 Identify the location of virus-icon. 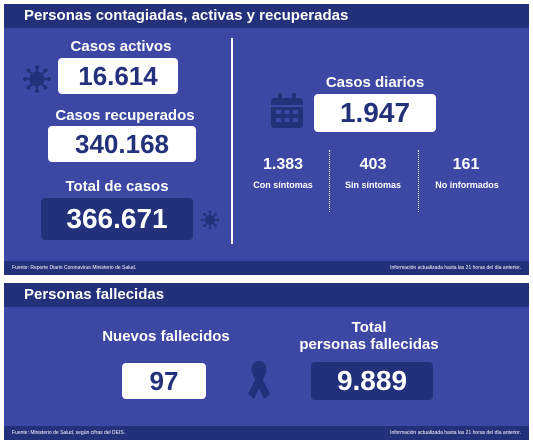
(37, 79).